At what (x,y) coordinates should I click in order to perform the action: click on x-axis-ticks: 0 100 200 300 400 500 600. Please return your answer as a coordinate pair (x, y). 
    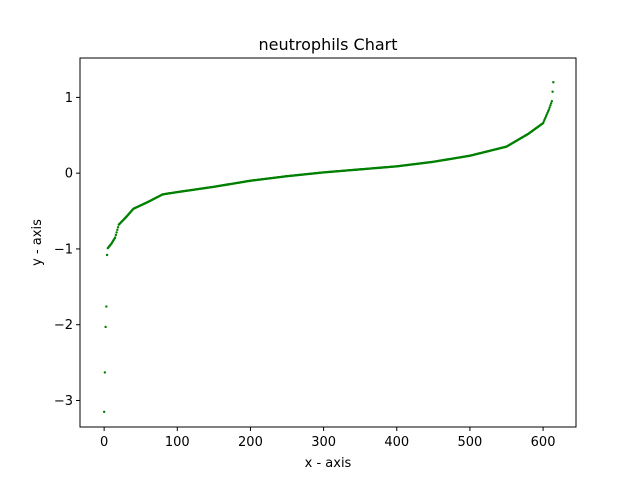
    Looking at the image, I should click on (327, 438).